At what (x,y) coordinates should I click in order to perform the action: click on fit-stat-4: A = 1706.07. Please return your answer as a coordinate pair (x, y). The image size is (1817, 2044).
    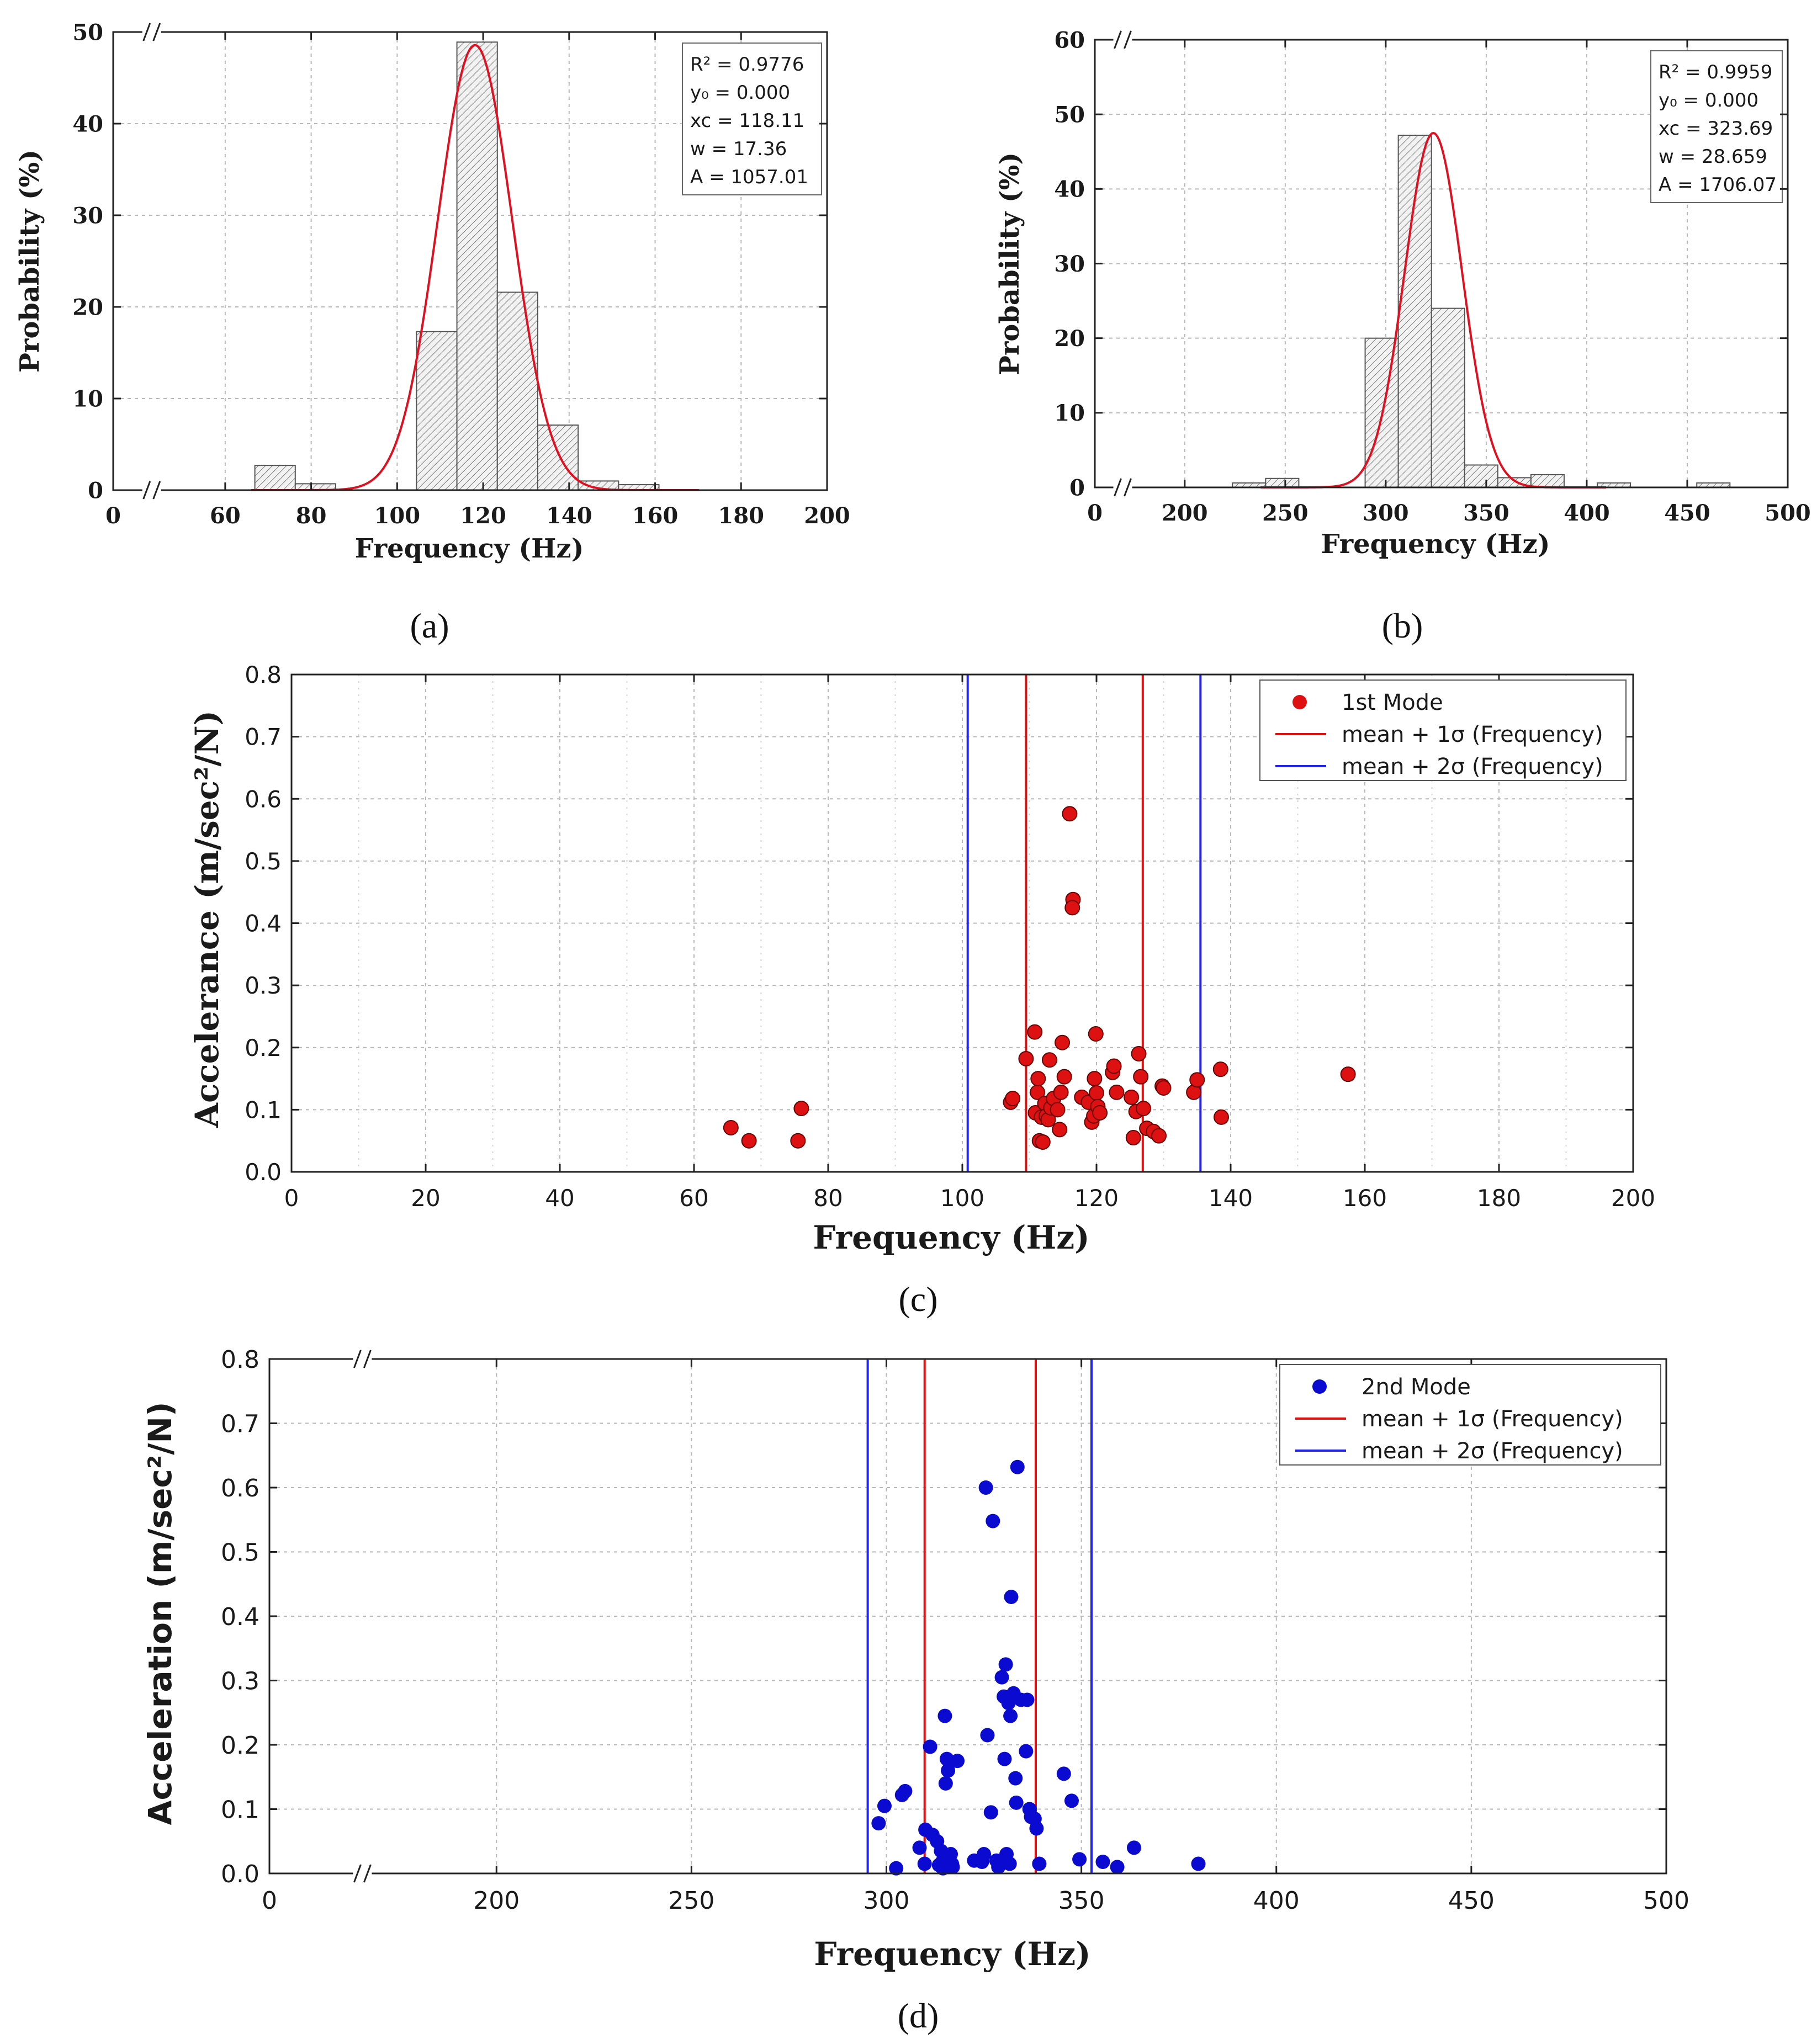
    Looking at the image, I should click on (1718, 185).